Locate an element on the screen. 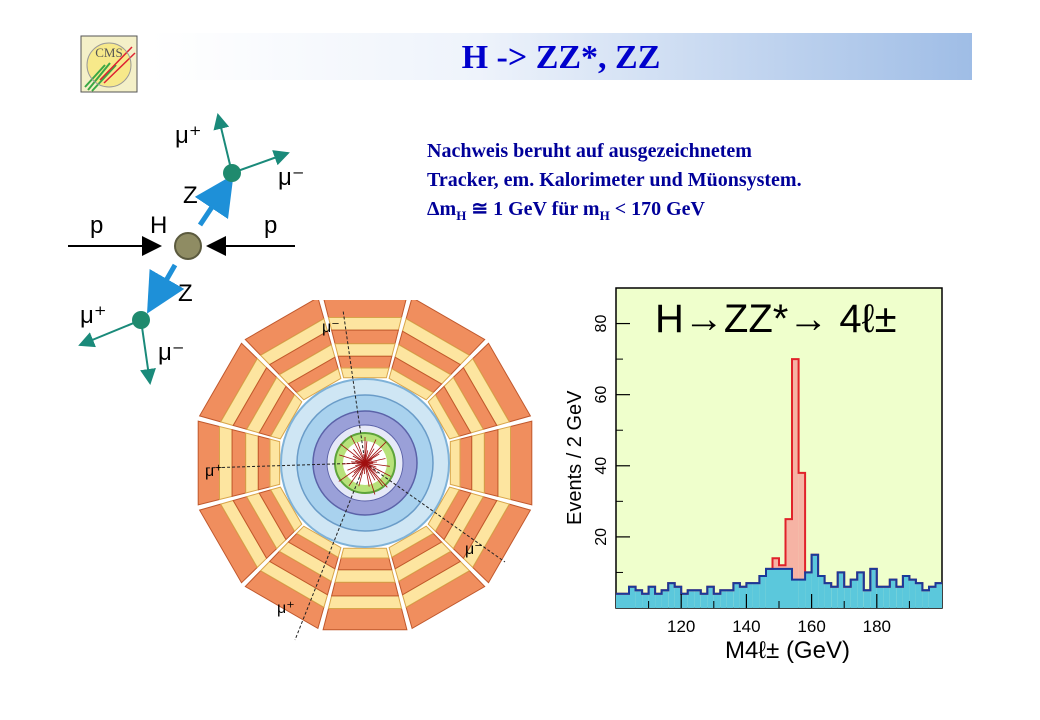  page-title: H -> ZZ*, ZZ is located at coordinates (561, 57).